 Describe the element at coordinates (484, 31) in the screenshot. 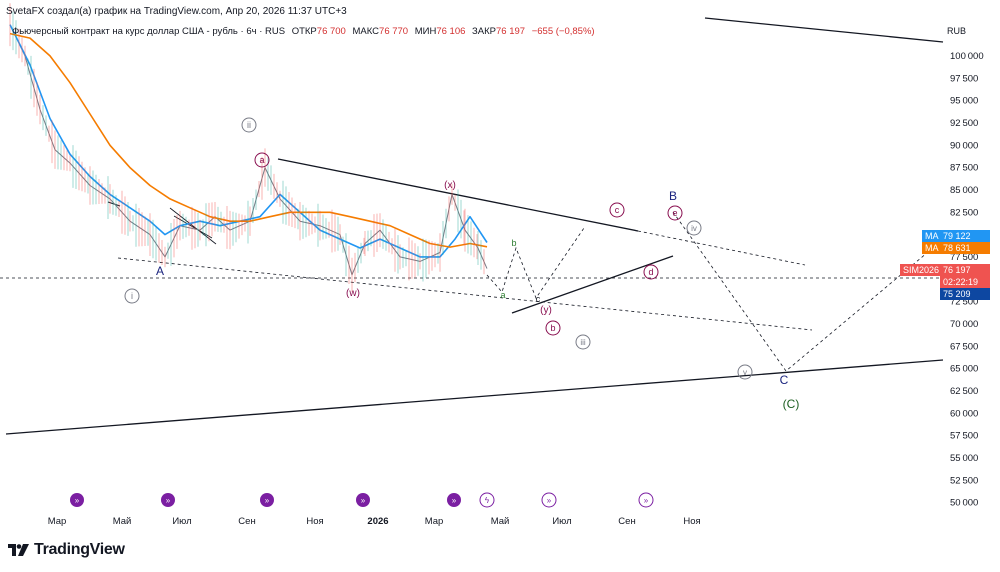

I see `close-label: ЗАКР` at that location.